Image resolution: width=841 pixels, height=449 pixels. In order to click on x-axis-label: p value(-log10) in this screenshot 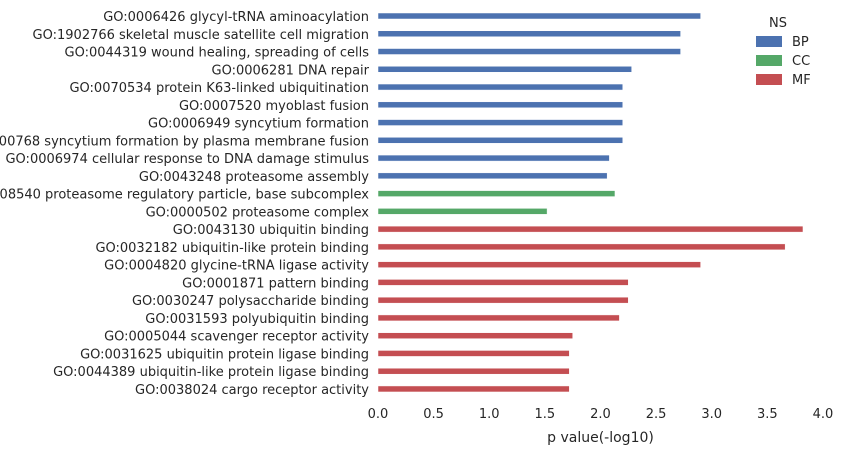, I will do `click(600, 438)`.